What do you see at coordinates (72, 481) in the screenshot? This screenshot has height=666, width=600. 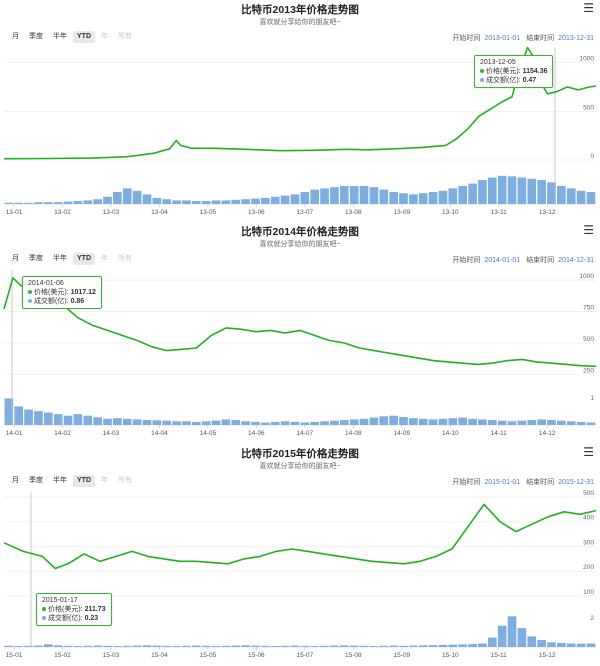 I see `range-tabs: 月 季度 半年 YTD 年 所有` at bounding box center [72, 481].